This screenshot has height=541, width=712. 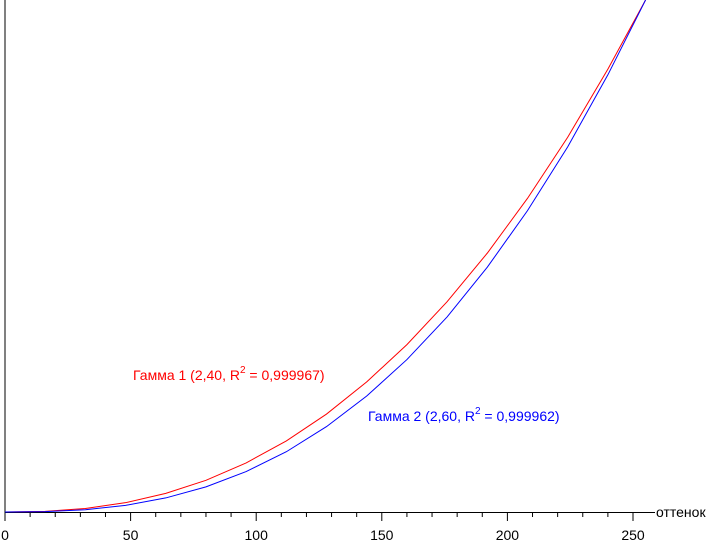 What do you see at coordinates (633, 534) in the screenshot?
I see `x-tick-label: 250` at bounding box center [633, 534].